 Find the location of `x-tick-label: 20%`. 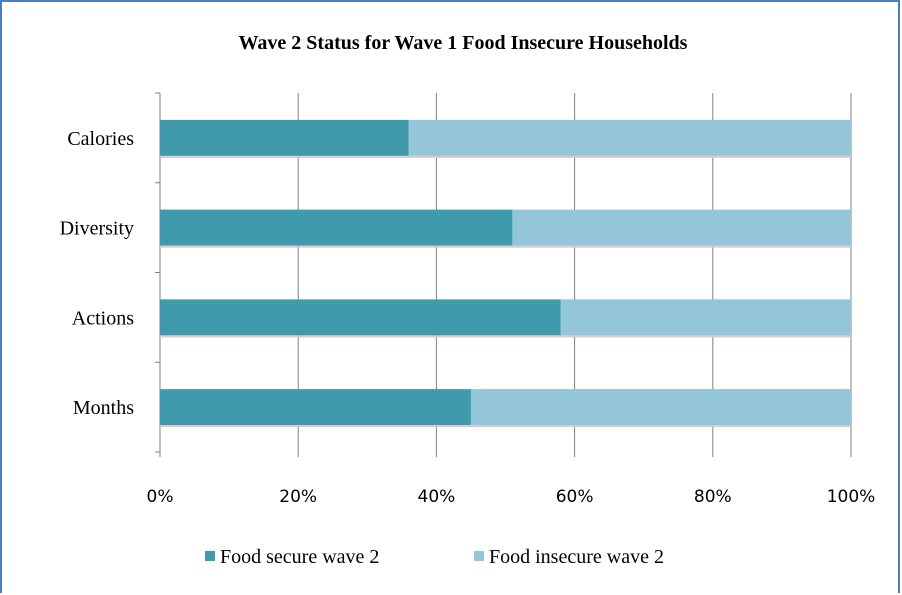

x-tick-label: 20% is located at coordinates (298, 497).